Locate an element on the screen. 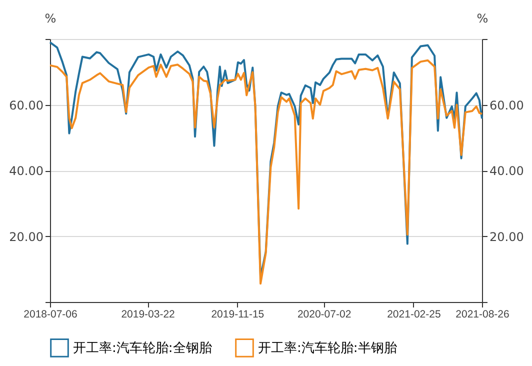 The image size is (532, 366). y-tick-label: 40.00 is located at coordinates (26, 171).